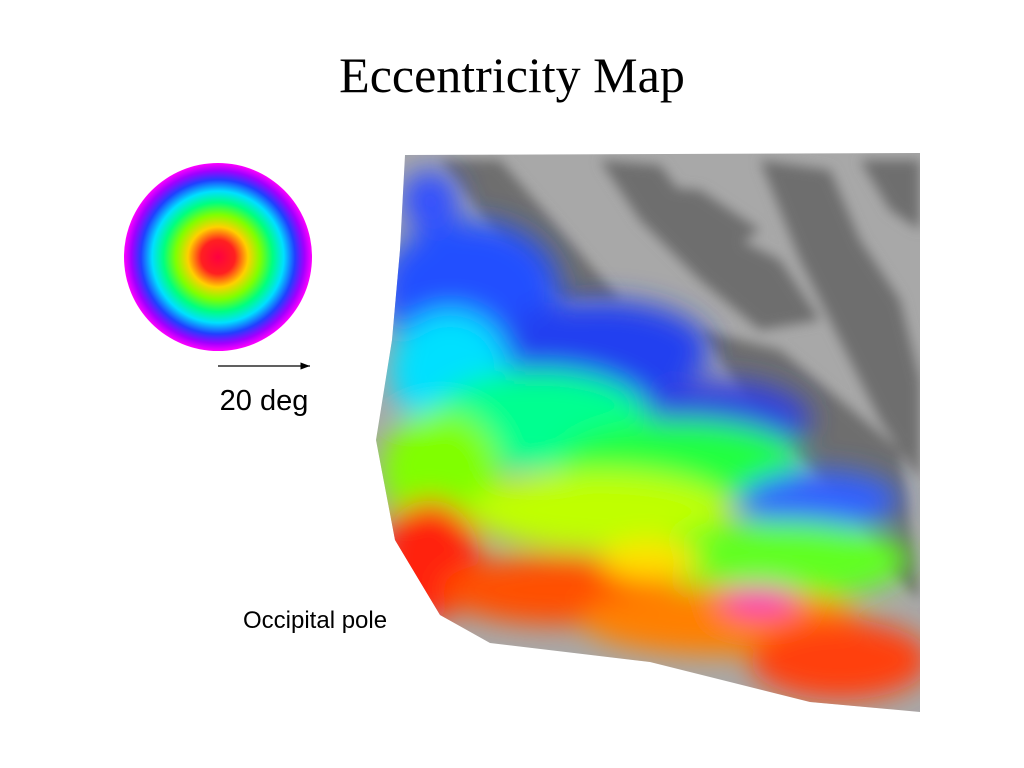  I want to click on annotation-label: Occipital pole, so click(315, 620).